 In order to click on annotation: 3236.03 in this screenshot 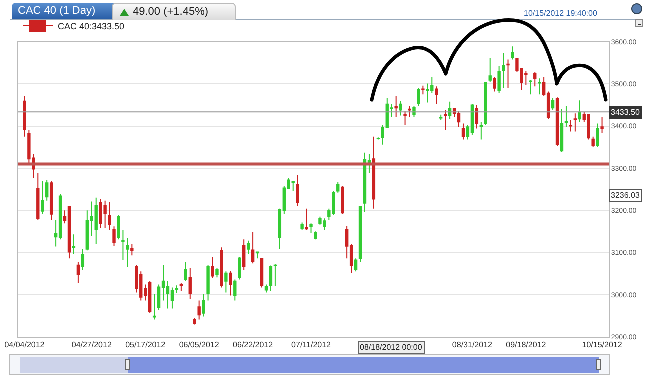, I will do `click(625, 195)`.